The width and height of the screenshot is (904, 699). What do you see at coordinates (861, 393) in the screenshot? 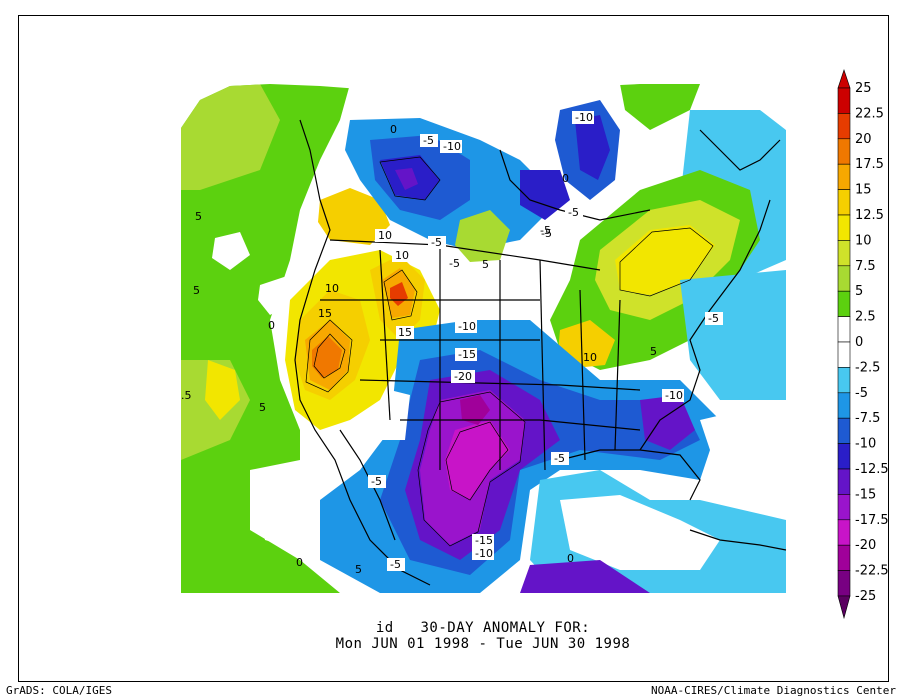
I see `colorbar-tick-label: -5` at bounding box center [861, 393].